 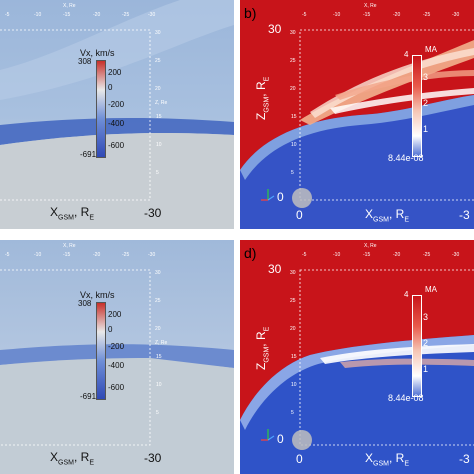 I want to click on colorbar-tick: 3, so click(x=426, y=317).